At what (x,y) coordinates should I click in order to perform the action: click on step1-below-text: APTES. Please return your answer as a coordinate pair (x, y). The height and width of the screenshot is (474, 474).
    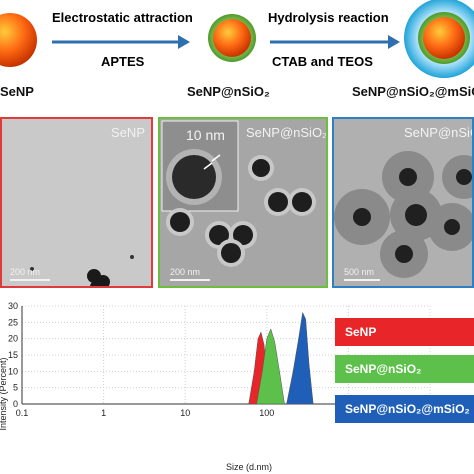
    Looking at the image, I should click on (123, 61).